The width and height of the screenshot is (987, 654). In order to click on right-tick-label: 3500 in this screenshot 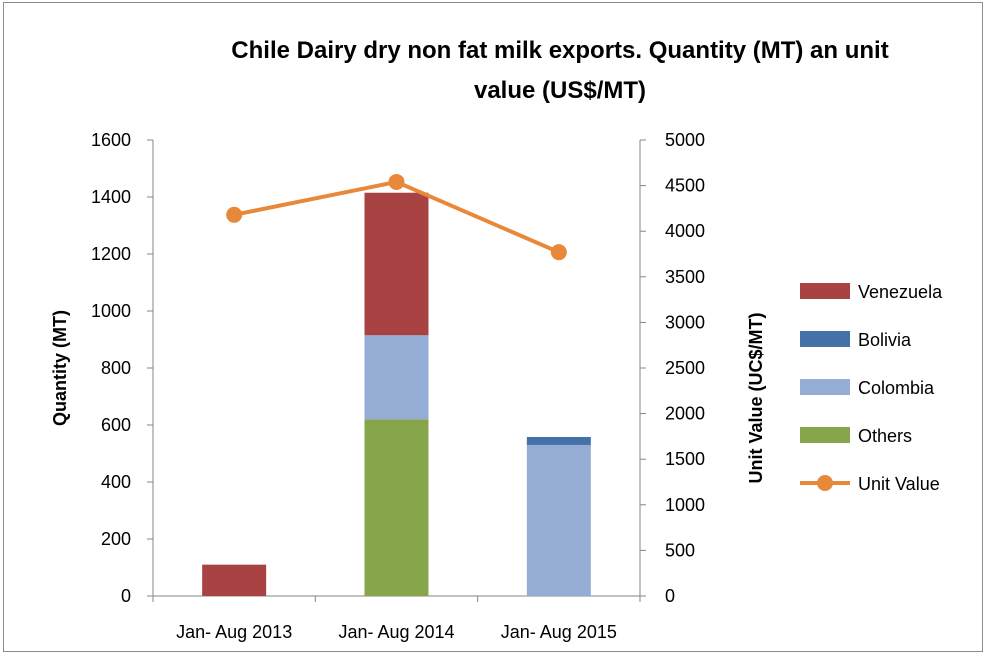, I will do `click(685, 277)`.